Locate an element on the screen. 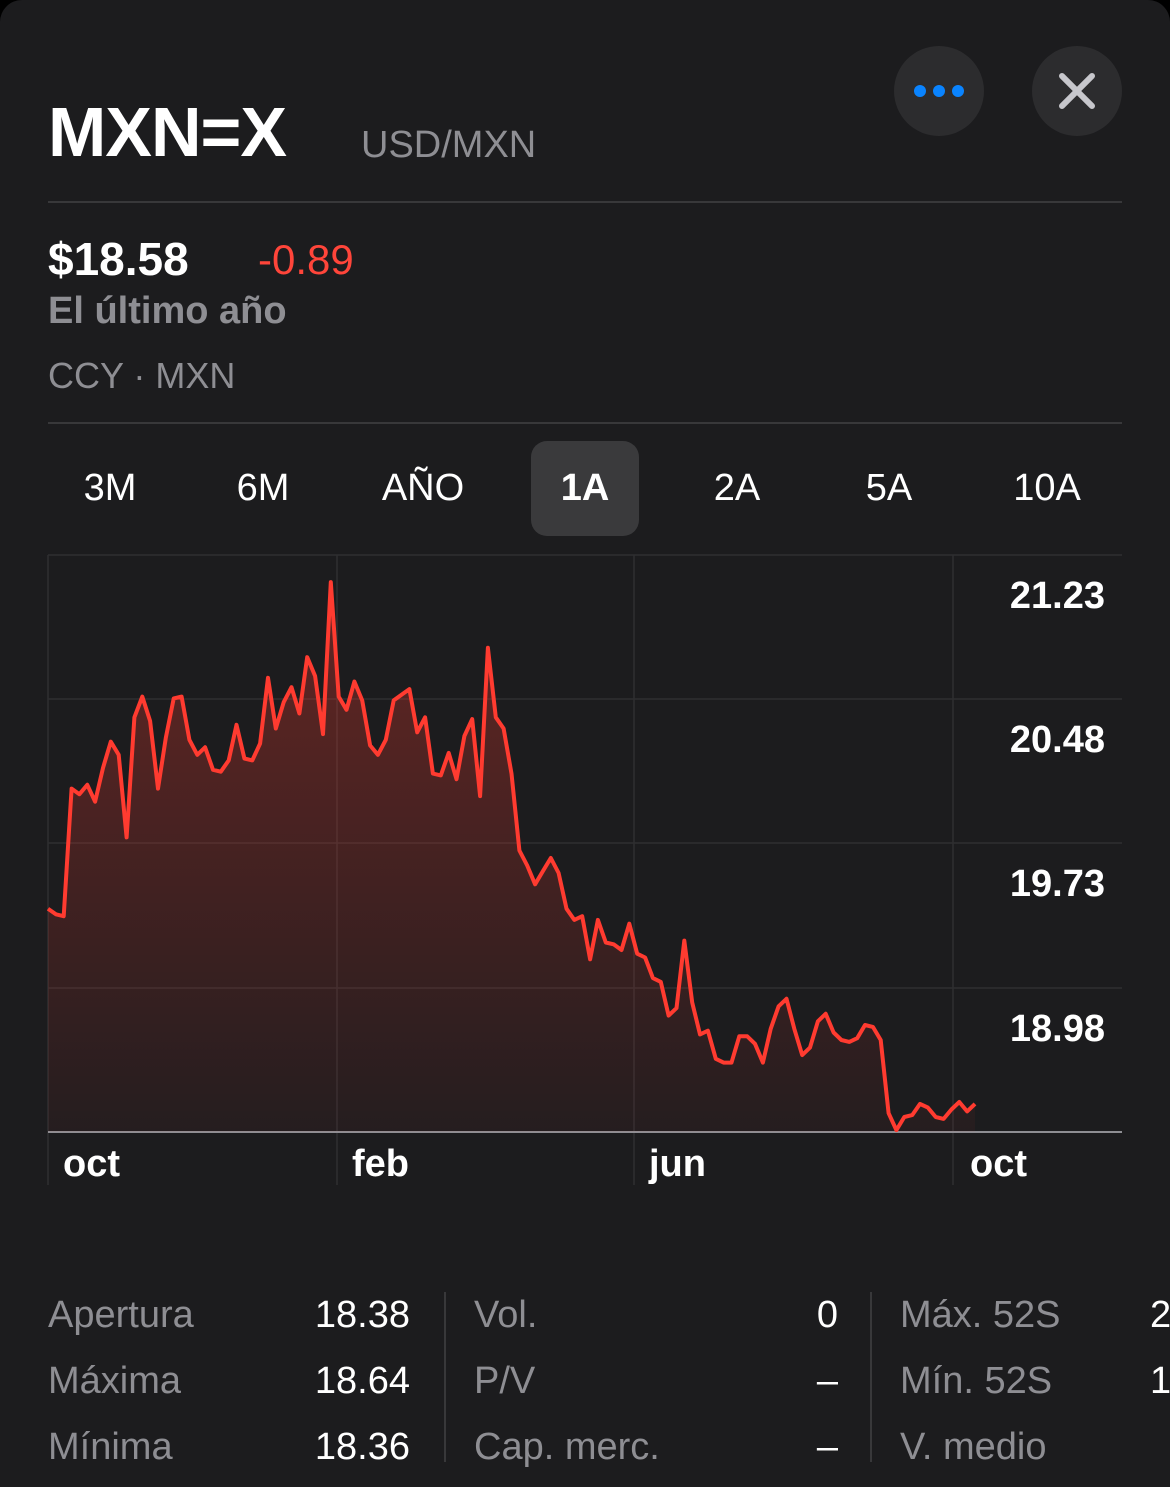 Image resolution: width=1170 pixels, height=1487 pixels. price-change: -0.89 is located at coordinates (306, 259).